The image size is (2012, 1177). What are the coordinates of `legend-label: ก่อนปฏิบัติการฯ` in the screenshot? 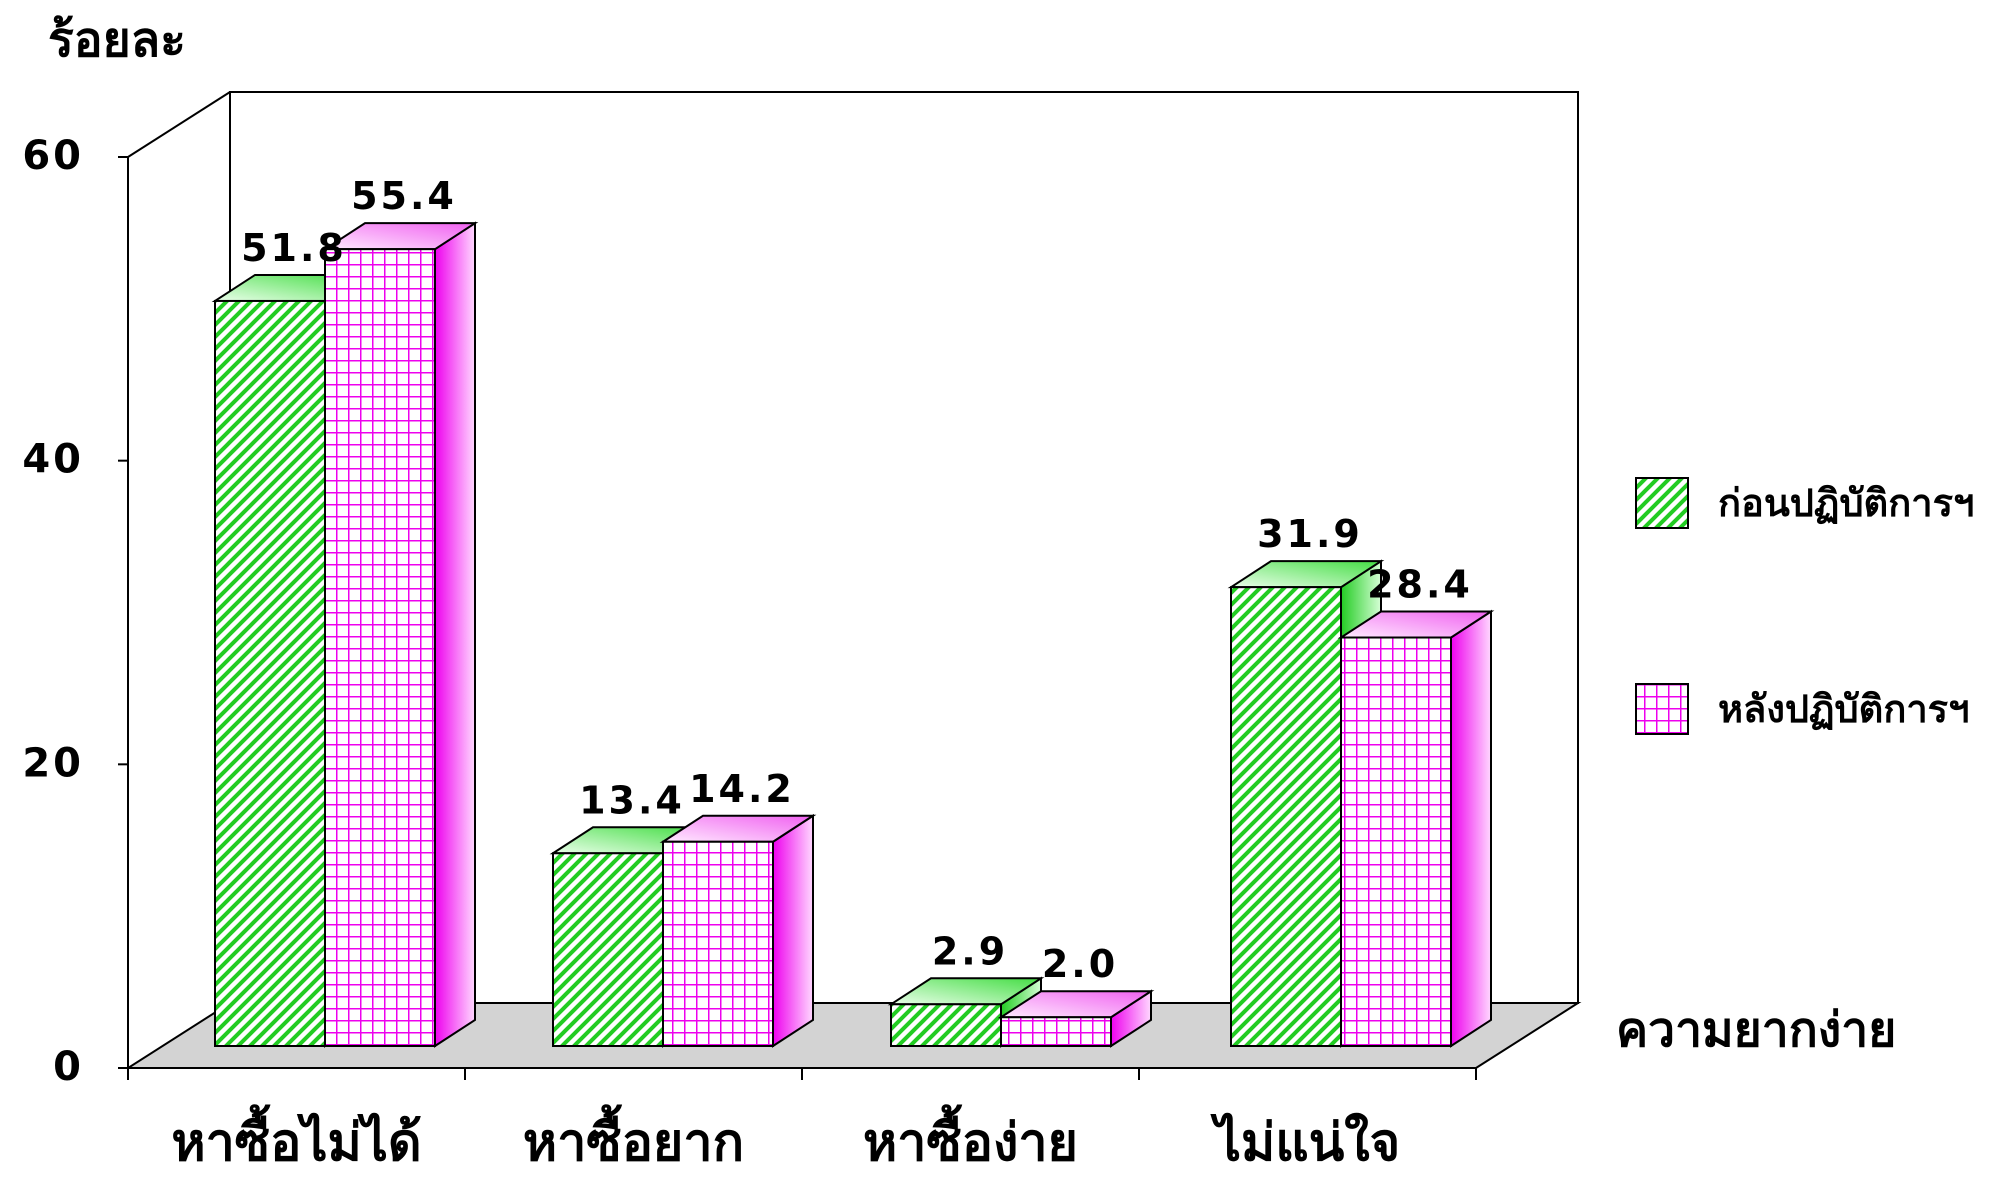 It's located at (1846, 503).